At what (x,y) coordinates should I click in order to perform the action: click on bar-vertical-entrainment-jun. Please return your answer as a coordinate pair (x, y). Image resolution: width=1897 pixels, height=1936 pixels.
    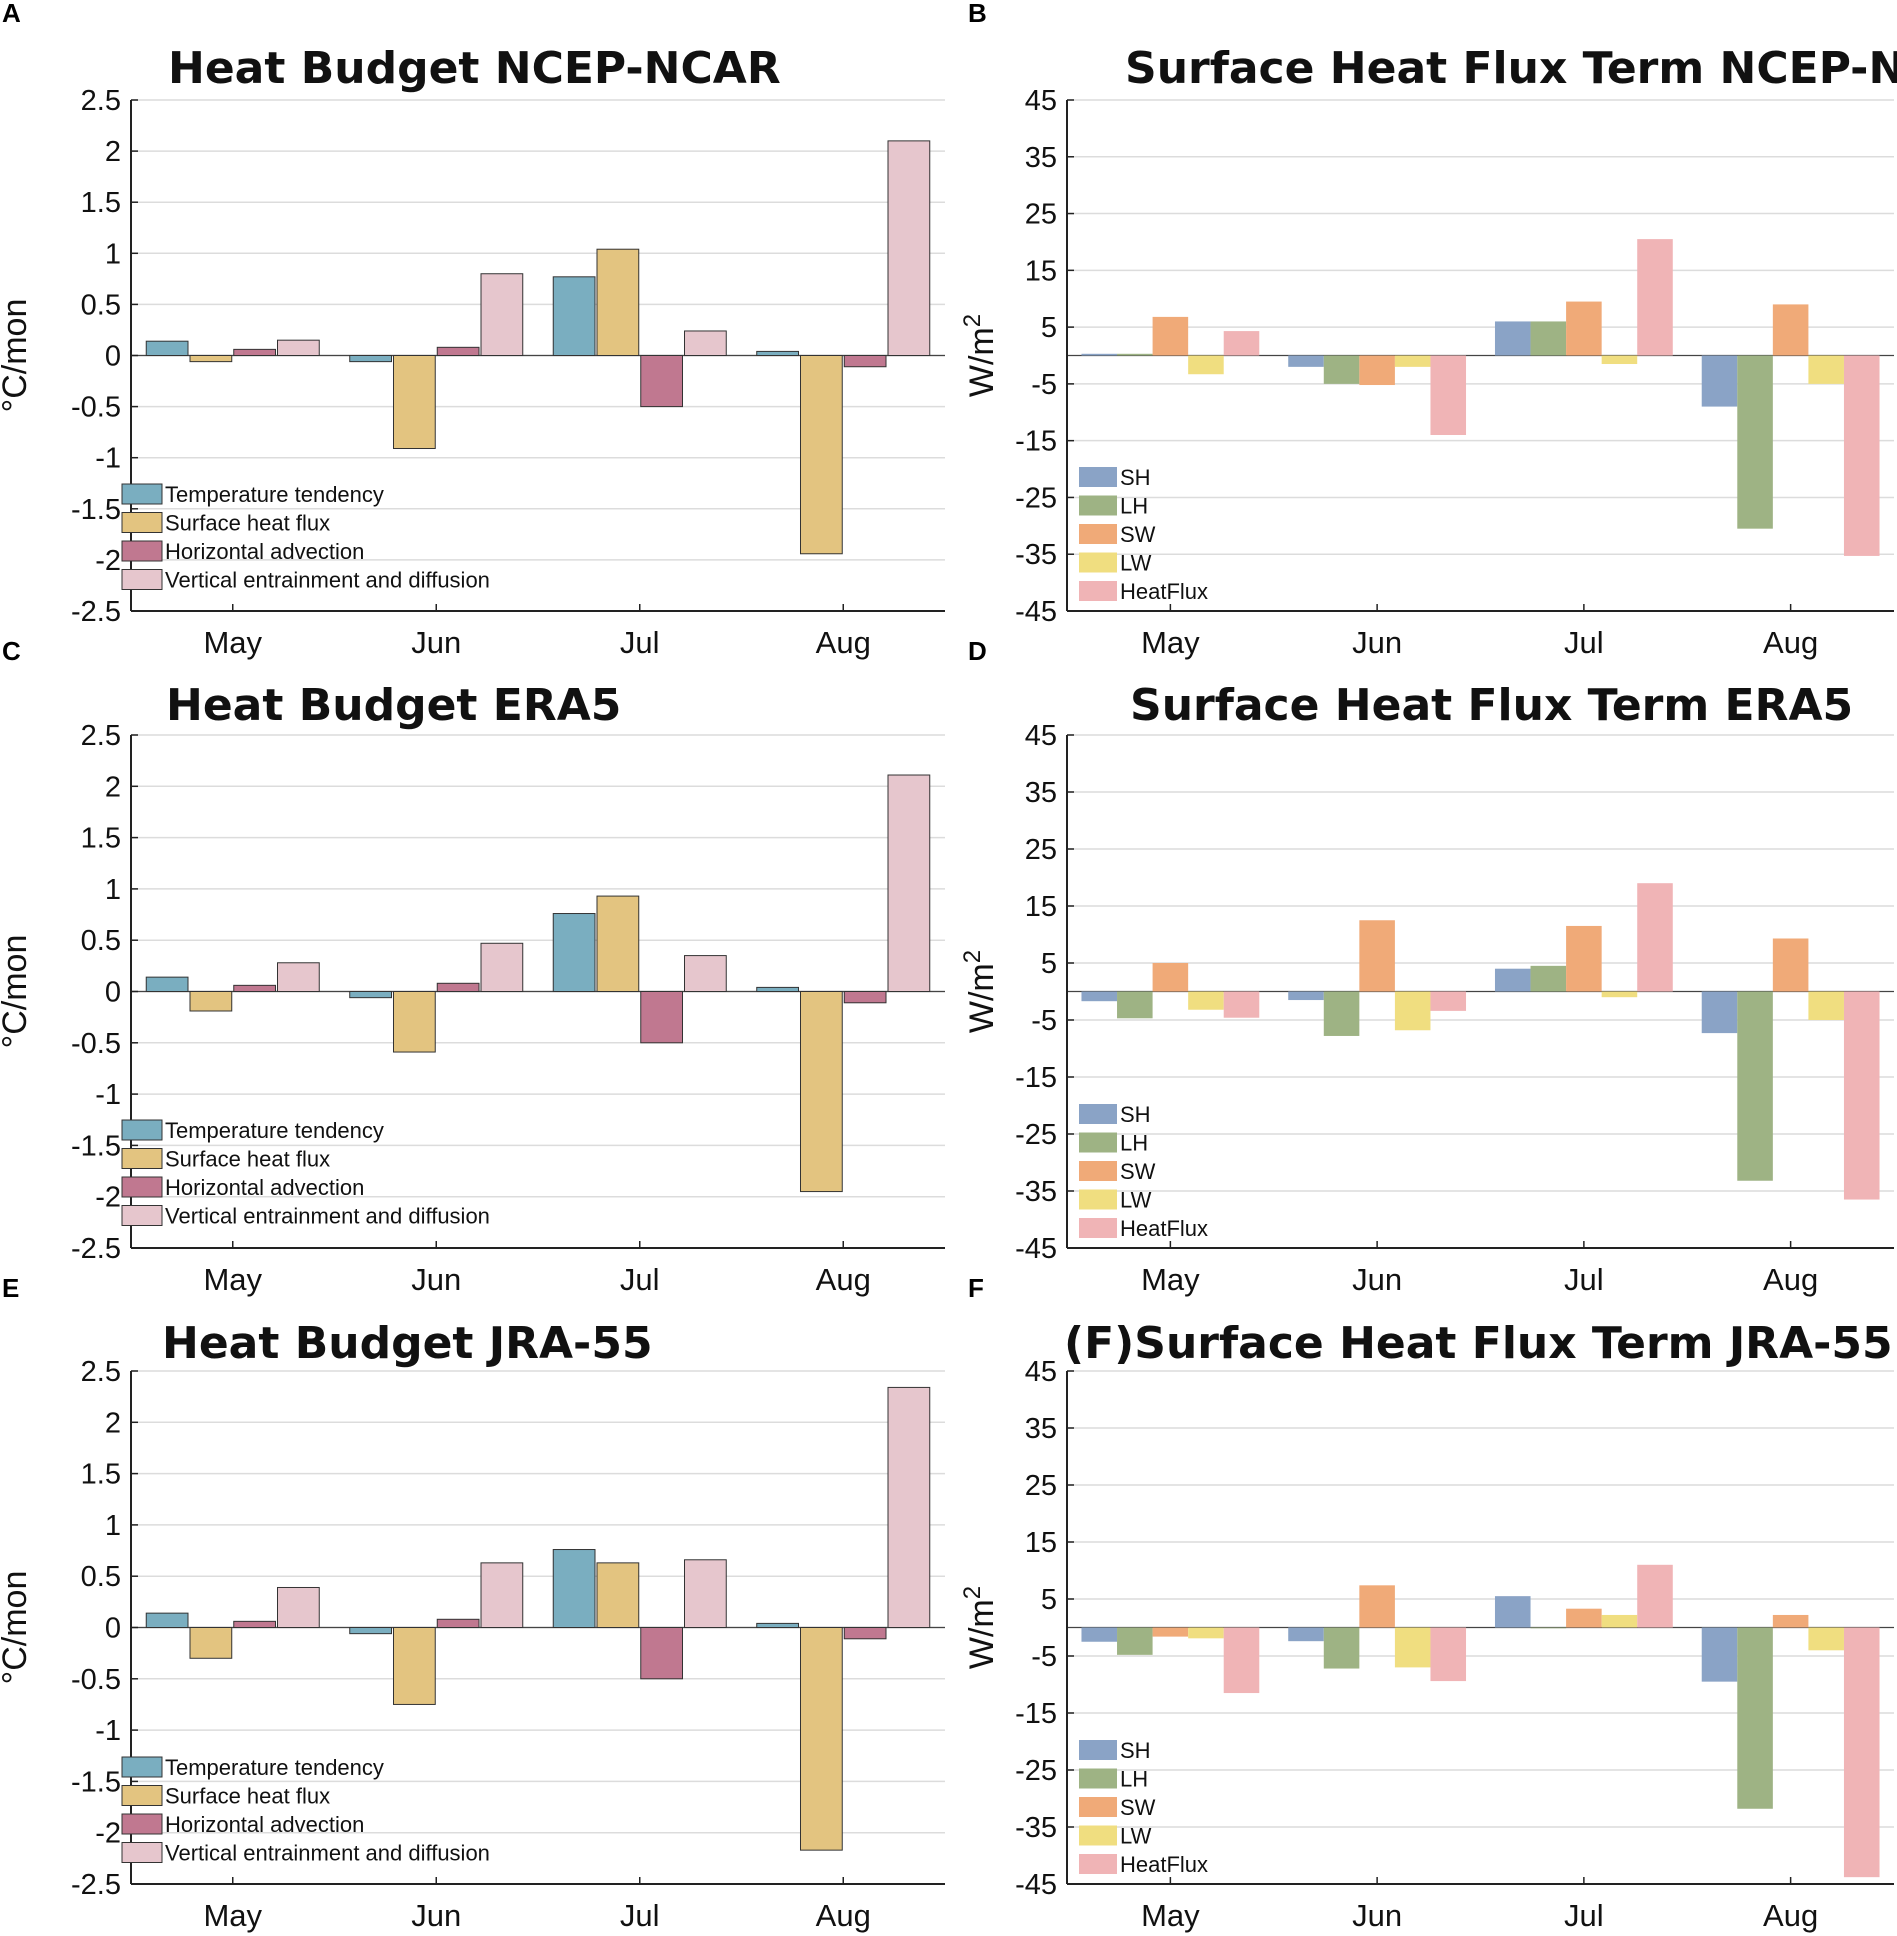
    Looking at the image, I should click on (502, 314).